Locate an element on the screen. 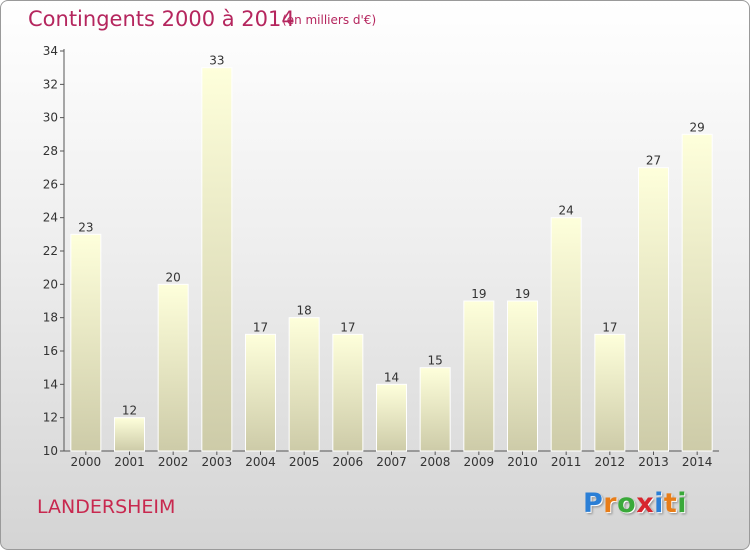 This screenshot has height=550, width=750. bar-2006 is located at coordinates (348, 392).